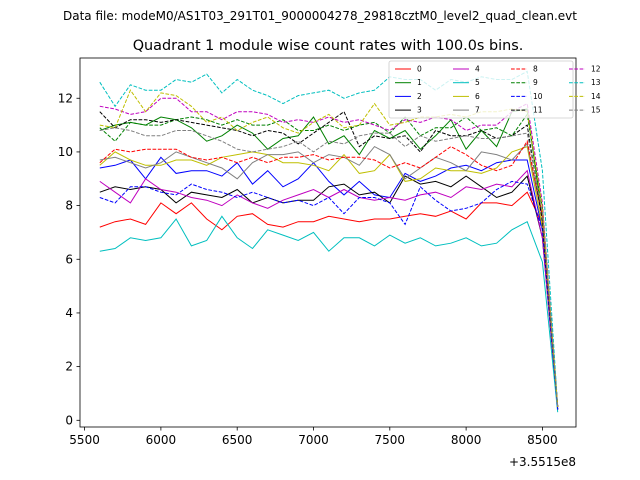  What do you see at coordinates (477, 82) in the screenshot?
I see `legend-label-5: 5` at bounding box center [477, 82].